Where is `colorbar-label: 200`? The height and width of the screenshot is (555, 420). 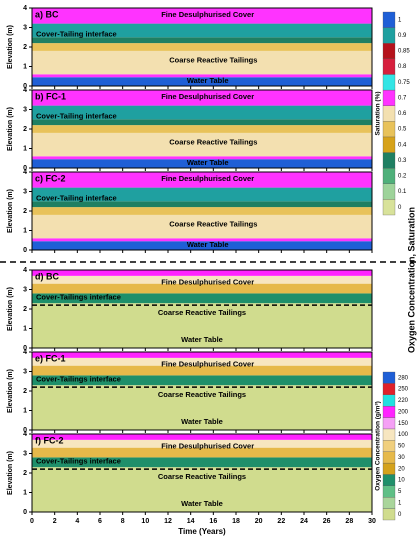 colorbar-label: 200 is located at coordinates (403, 412).